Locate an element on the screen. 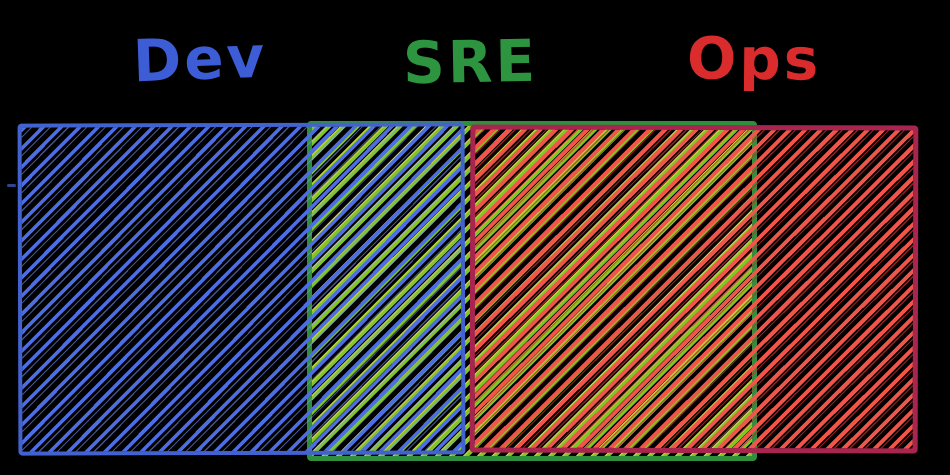 The width and height of the screenshot is (950, 475). label-sre: SRE is located at coordinates (470, 62).